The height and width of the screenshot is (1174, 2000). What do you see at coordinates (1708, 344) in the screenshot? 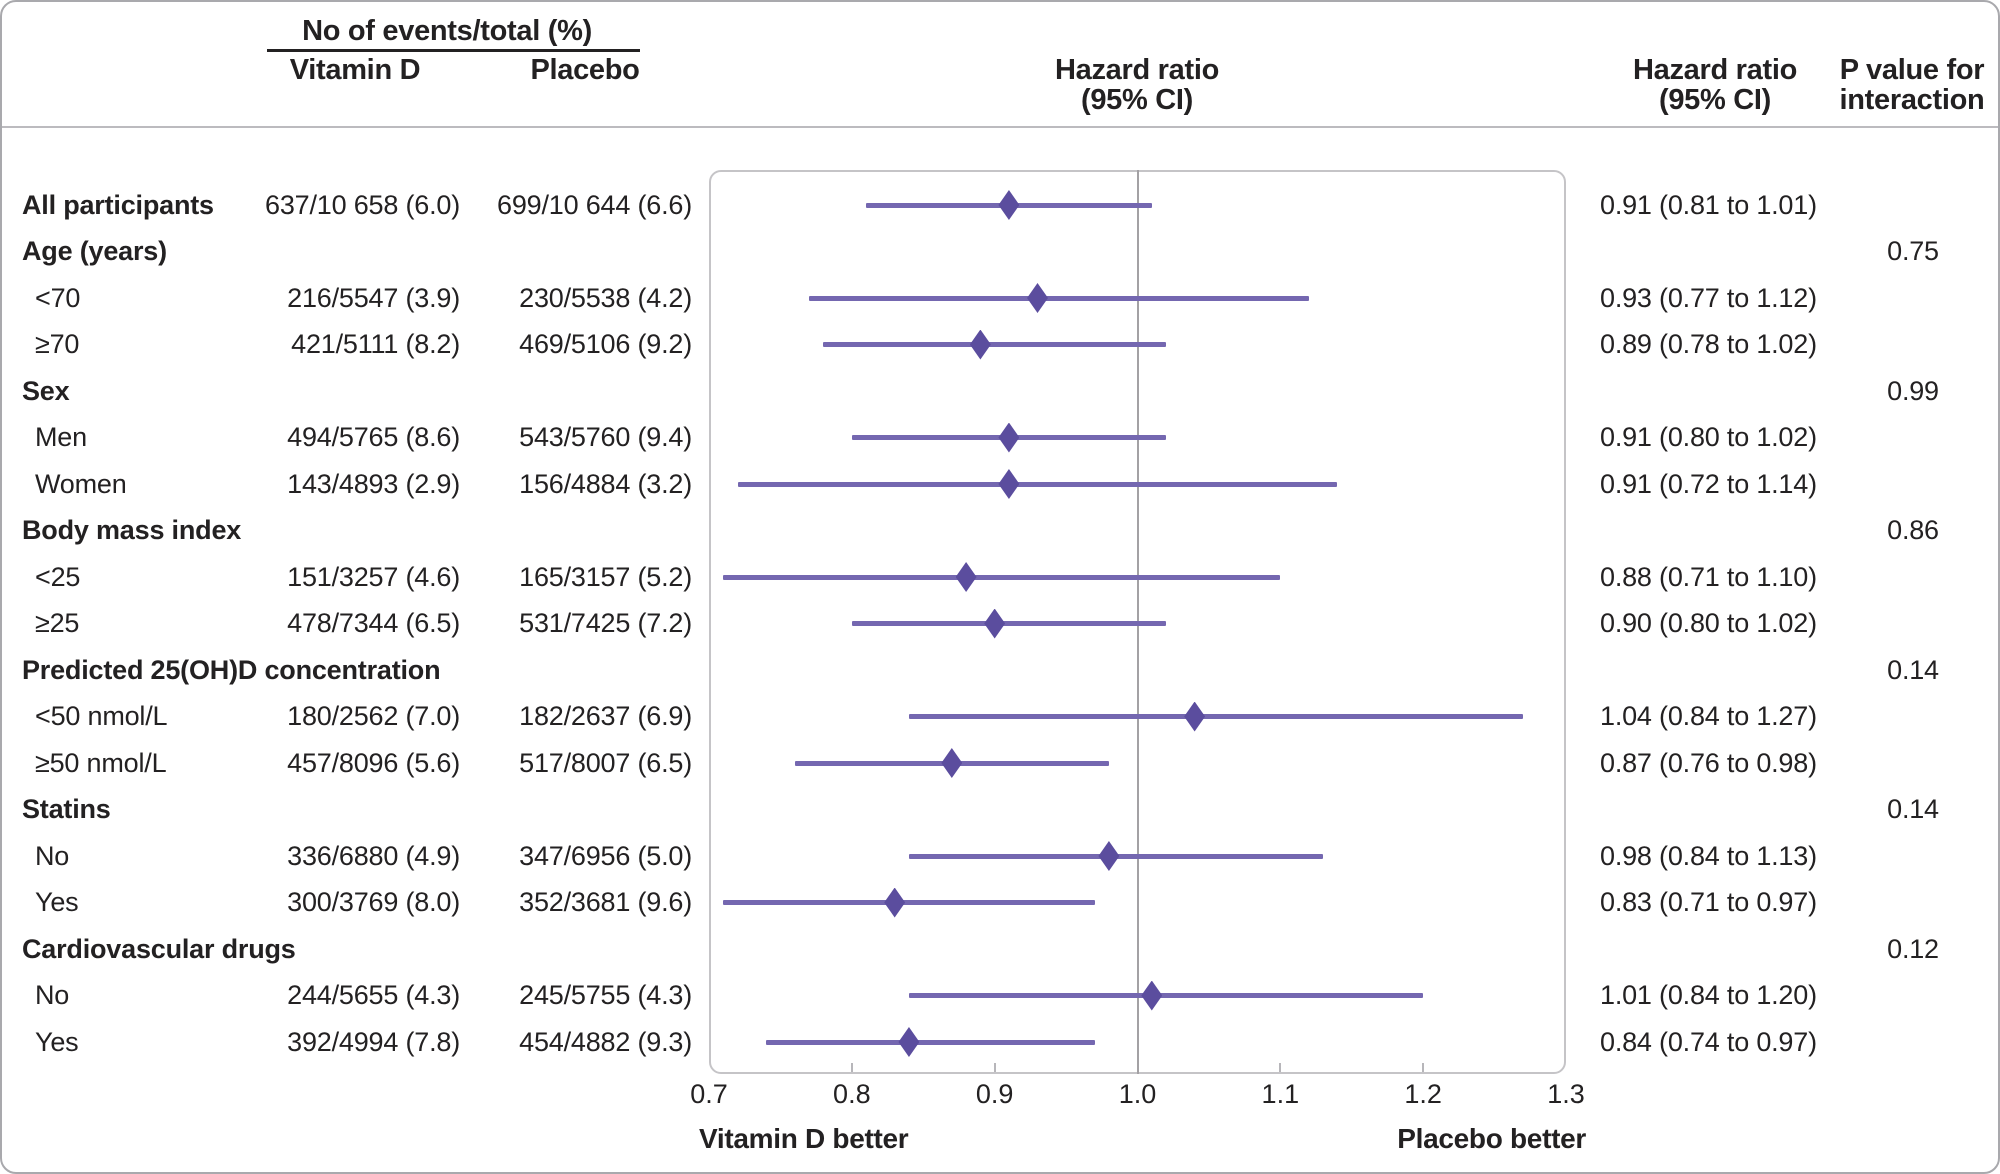
I see `hazard-ratio-ci-text: 0.89 (0.78 to 1.02)` at bounding box center [1708, 344].